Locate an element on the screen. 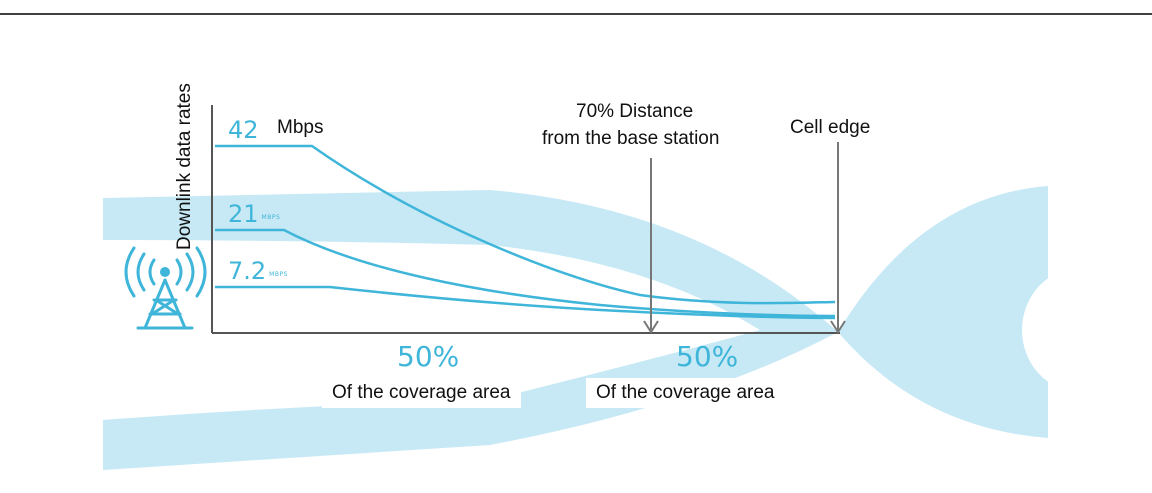 Image resolution: width=1152 pixels, height=493 pixels. coverage-label-left: Of the coverage area is located at coordinates (421, 393).